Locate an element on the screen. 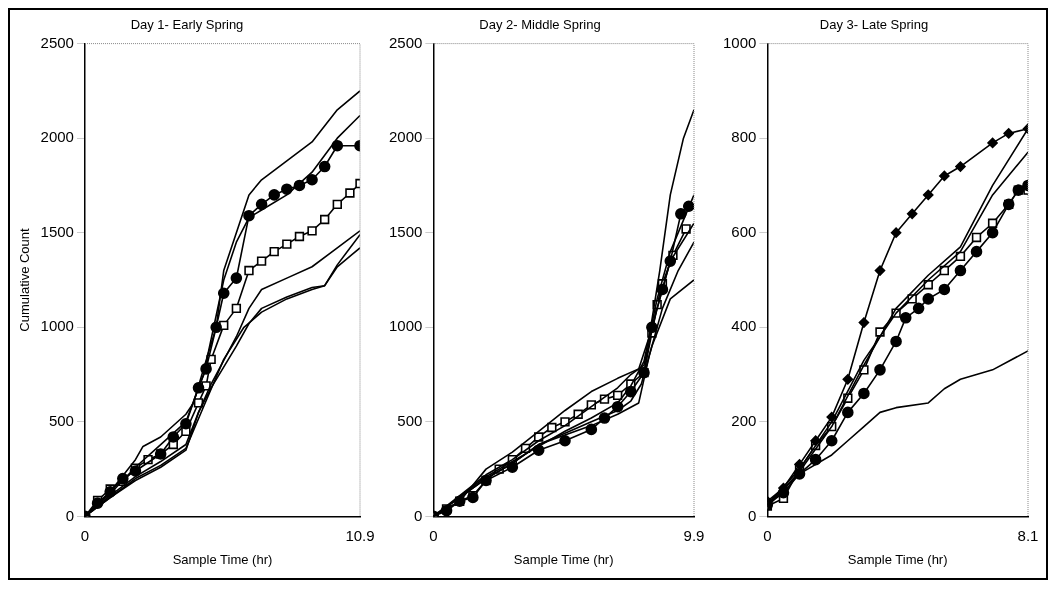 The height and width of the screenshot is (592, 1059). y-tick-label: 600 is located at coordinates (744, 231).